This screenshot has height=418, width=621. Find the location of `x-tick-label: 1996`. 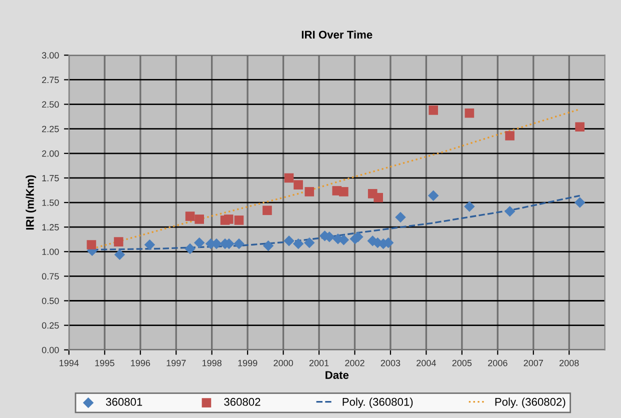

x-tick-label: 1996 is located at coordinates (140, 363).